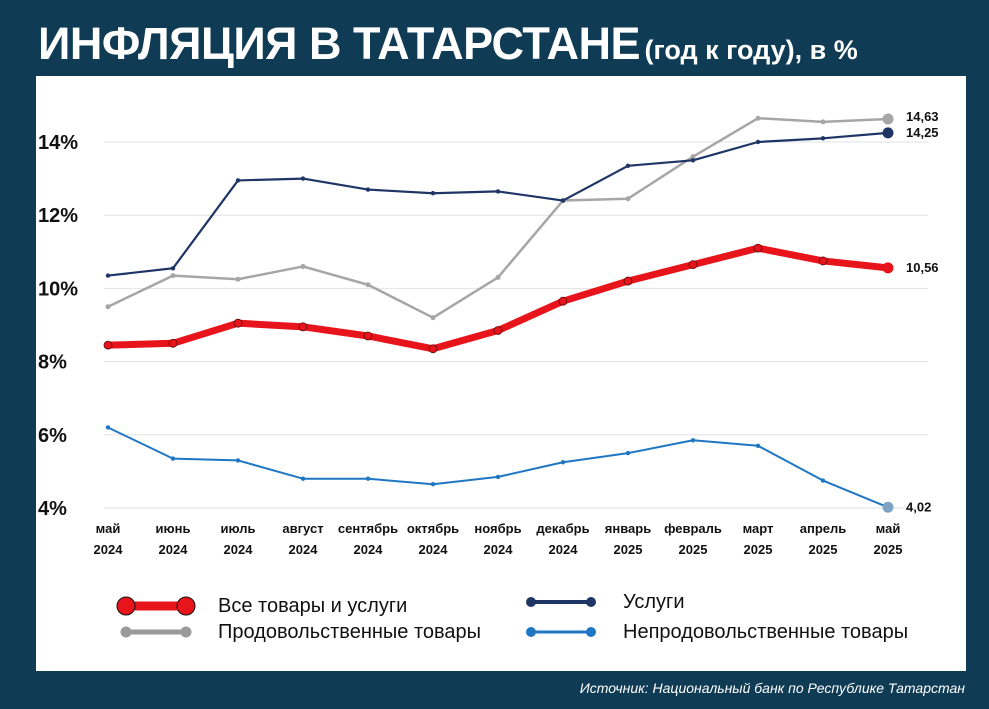  What do you see at coordinates (654, 601) in the screenshot?
I see `legend-label-services: Услуги` at bounding box center [654, 601].